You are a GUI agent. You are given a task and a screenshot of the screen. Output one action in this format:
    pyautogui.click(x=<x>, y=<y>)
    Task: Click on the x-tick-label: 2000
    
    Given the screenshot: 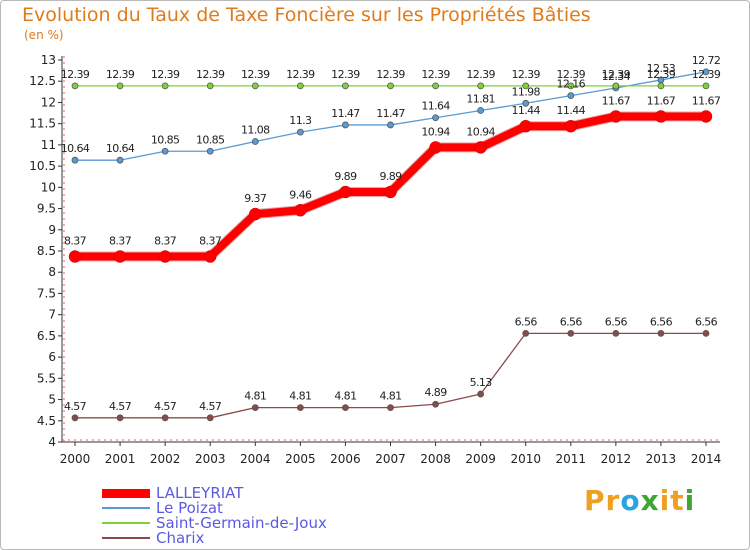 What is the action you would take?
    pyautogui.click(x=75, y=459)
    